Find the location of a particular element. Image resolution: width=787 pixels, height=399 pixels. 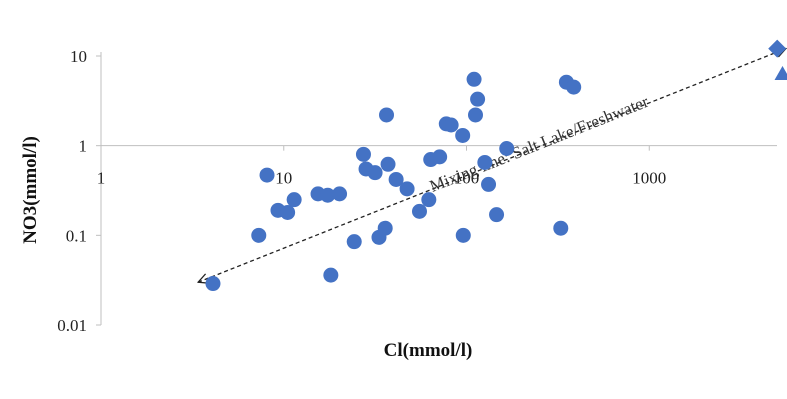

y-tick-label: 0.1 is located at coordinates (76, 235).